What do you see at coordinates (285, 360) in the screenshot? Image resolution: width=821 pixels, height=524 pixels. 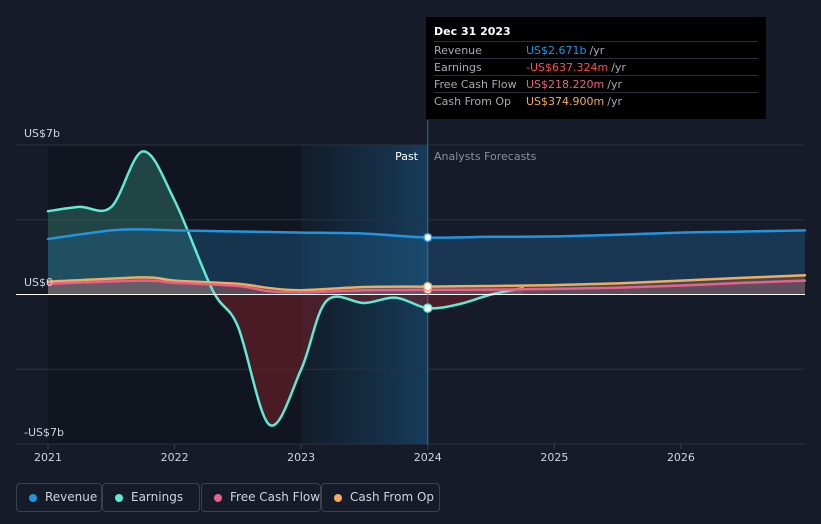 I see `earnings-area-negative` at bounding box center [285, 360].